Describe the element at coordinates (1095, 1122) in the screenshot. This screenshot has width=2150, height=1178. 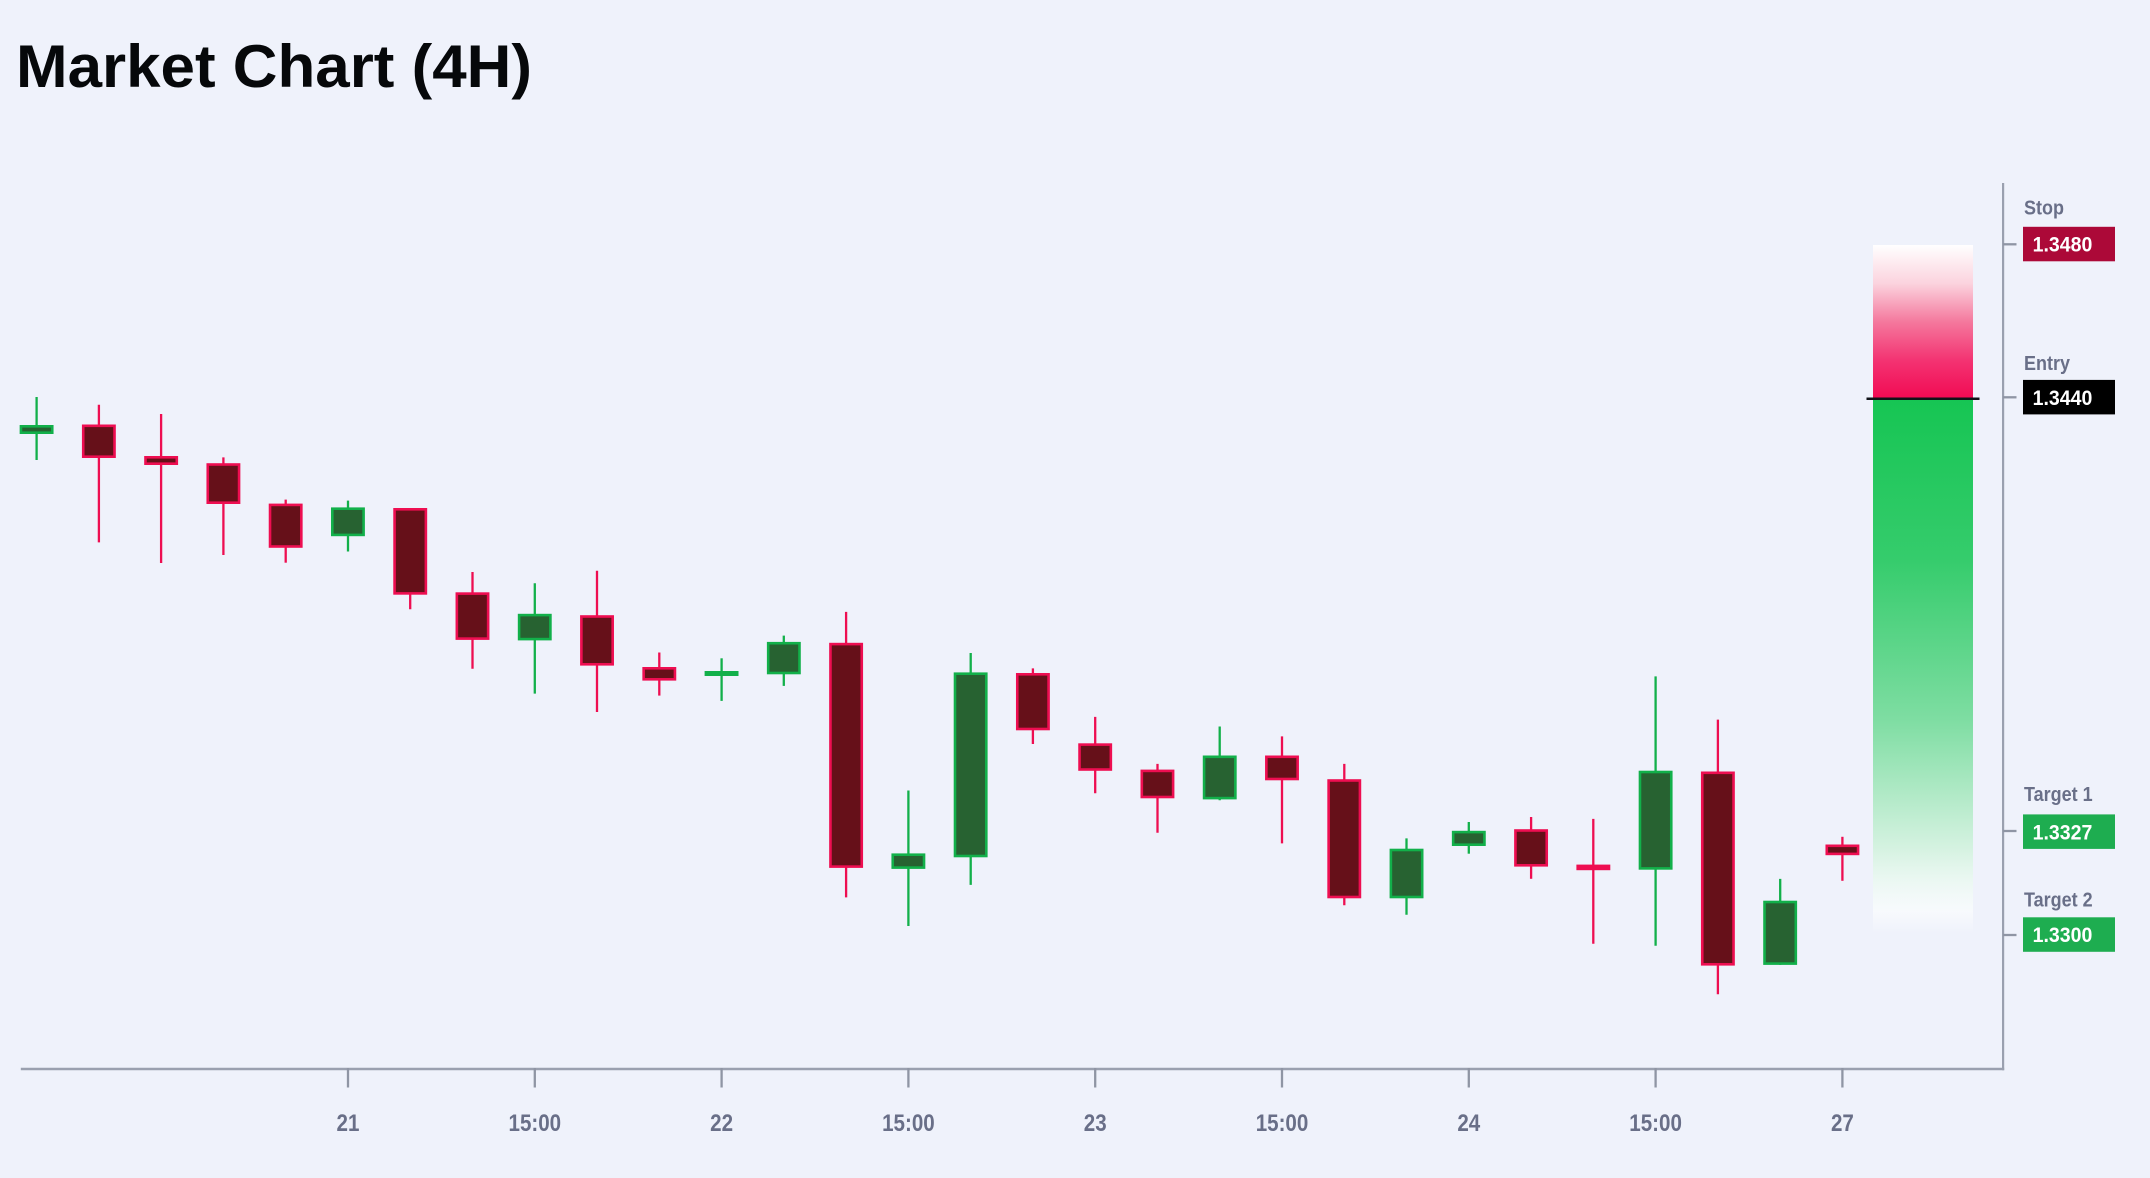
I see `svg-text: 23` at that location.